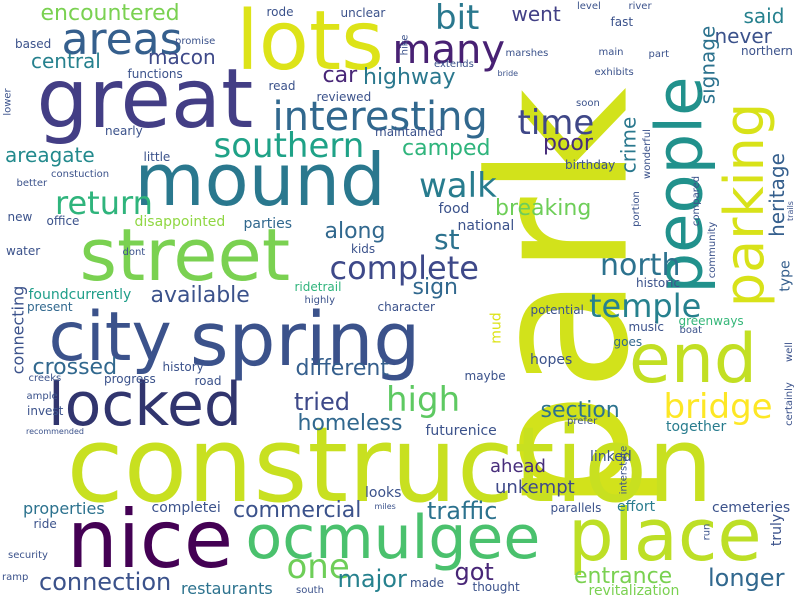 The width and height of the screenshot is (800, 600). I want to click on word-promise: promise, so click(195, 41).